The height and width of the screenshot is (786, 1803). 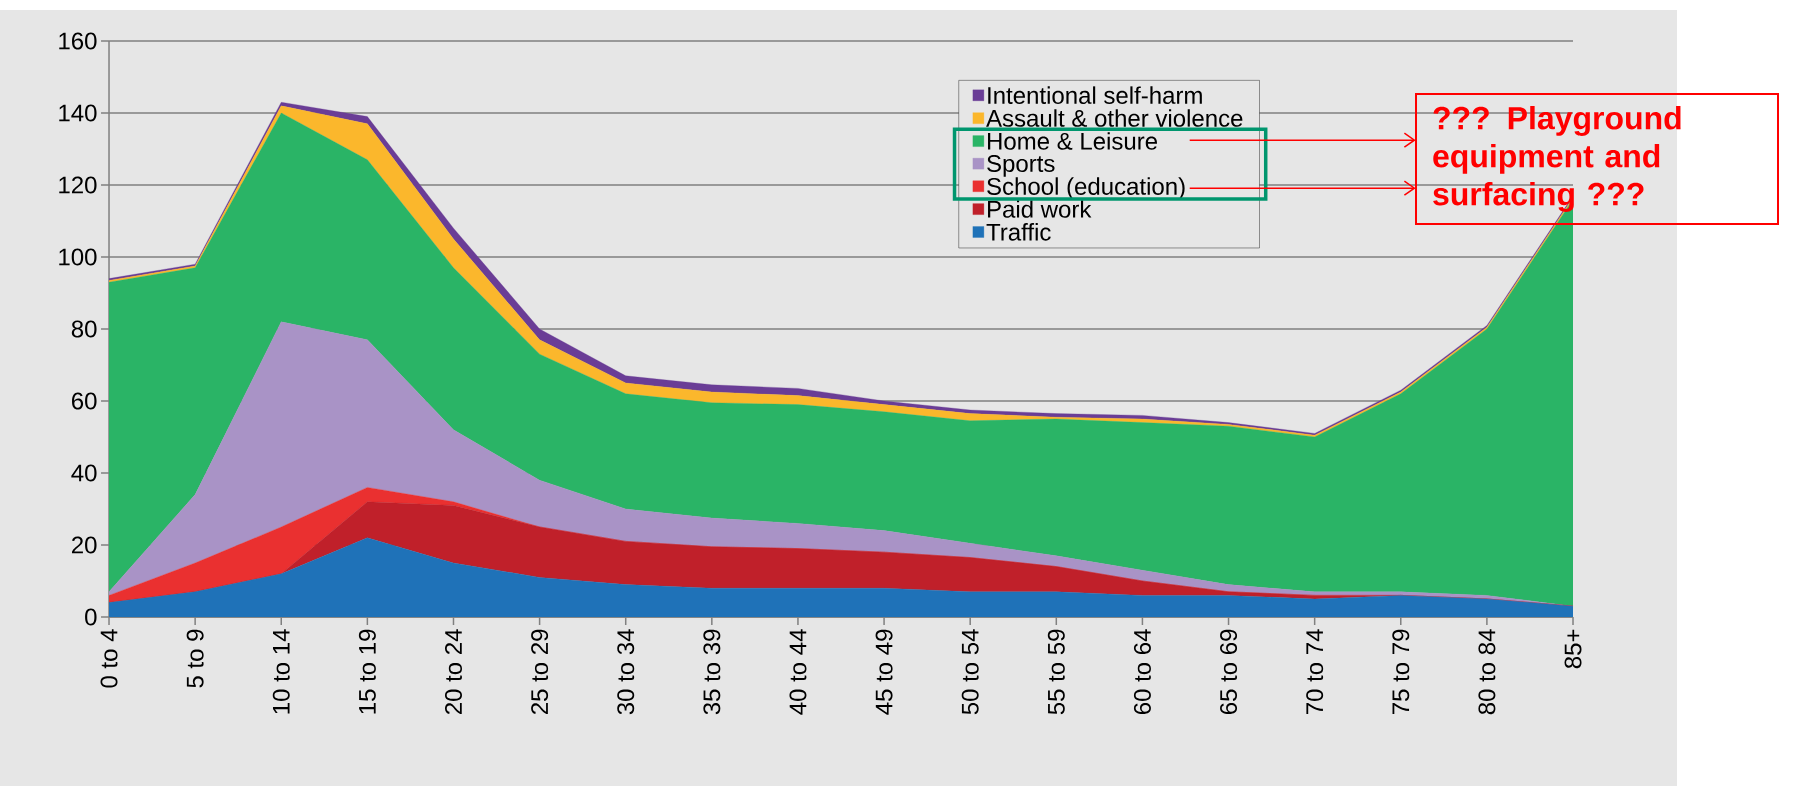 What do you see at coordinates (84, 401) in the screenshot?
I see `y-tick-label: 60` at bounding box center [84, 401].